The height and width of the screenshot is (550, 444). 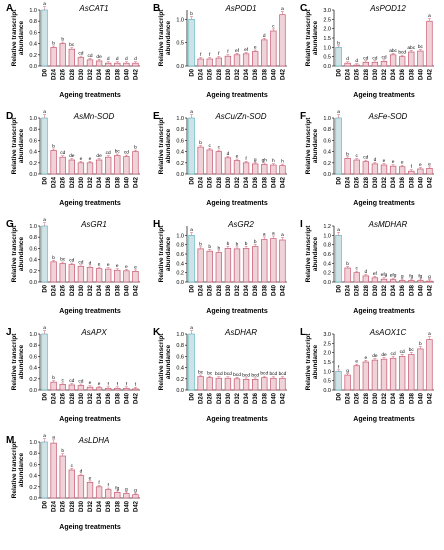 What do you see at coordinates (93, 8) in the screenshot?
I see `chart-title: AsCAT1` at bounding box center [93, 8].